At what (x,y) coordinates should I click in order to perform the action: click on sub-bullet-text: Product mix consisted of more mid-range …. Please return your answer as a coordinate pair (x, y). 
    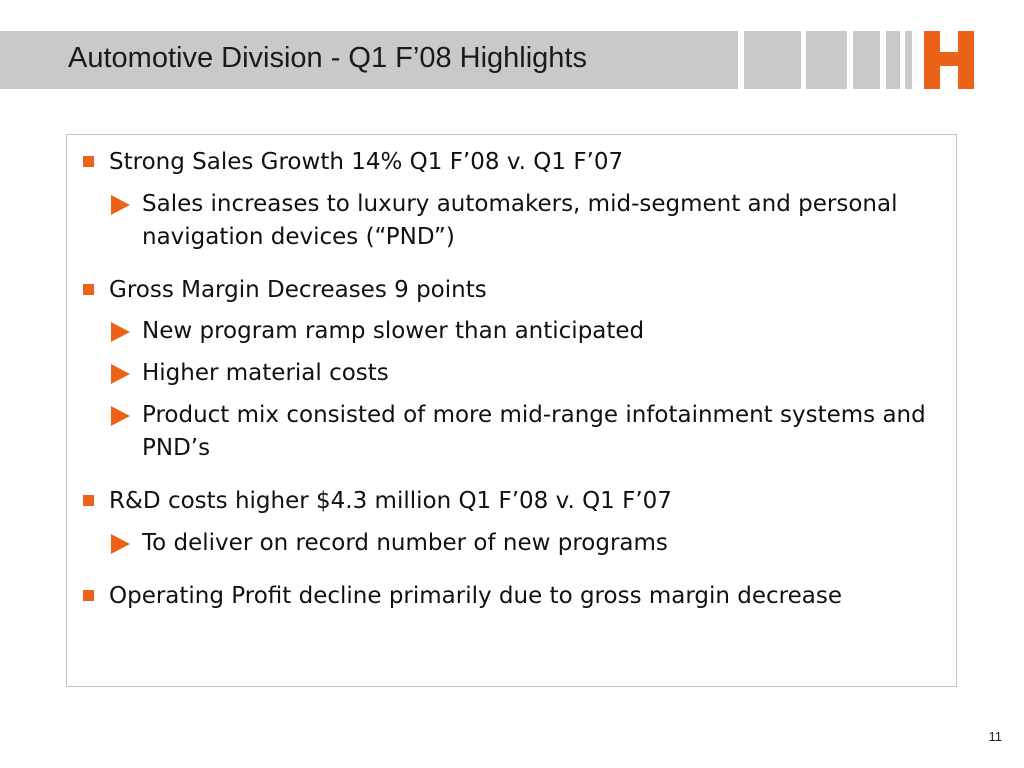
    Looking at the image, I should click on (534, 431).